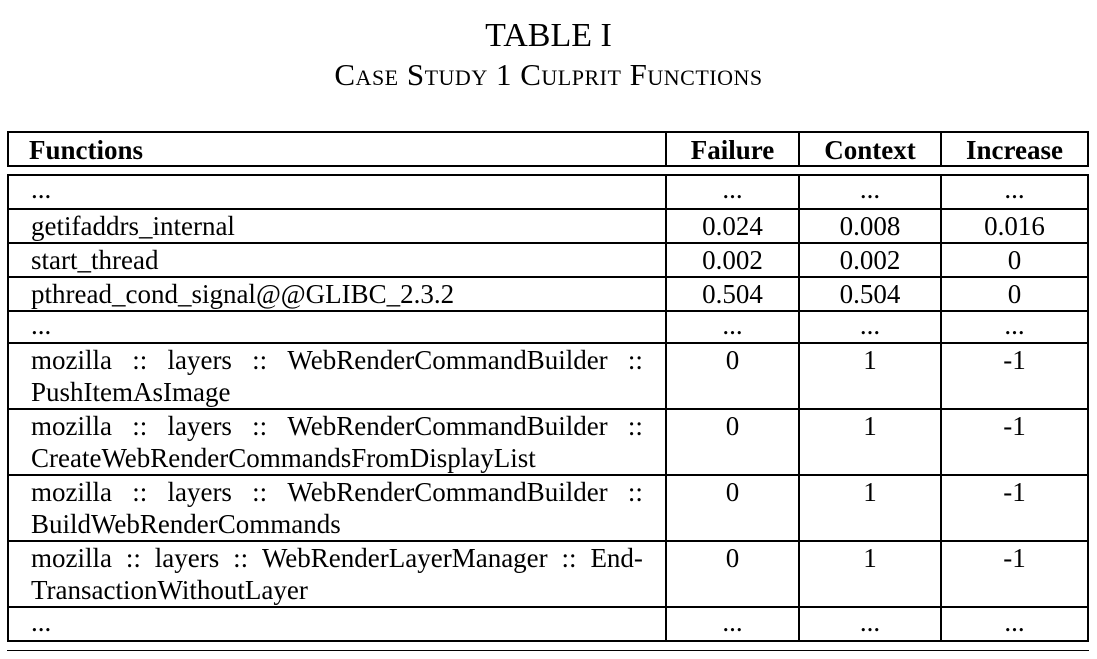  I want to click on failure-cell: 0.024, so click(733, 226).